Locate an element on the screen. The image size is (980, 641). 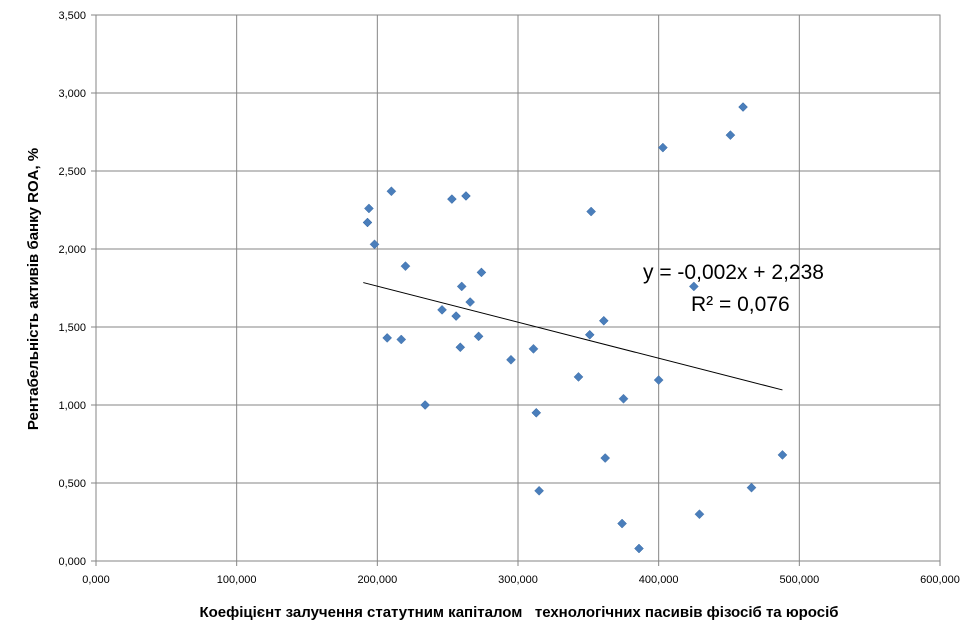
y-tick-label: 3,500 is located at coordinates (72, 16).